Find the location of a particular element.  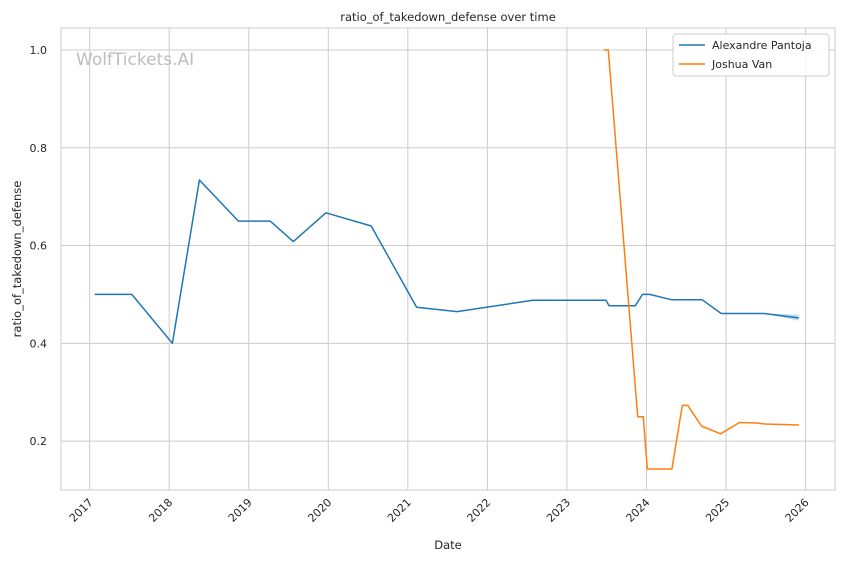

y-tick-label: 1.0 is located at coordinates (39, 50).